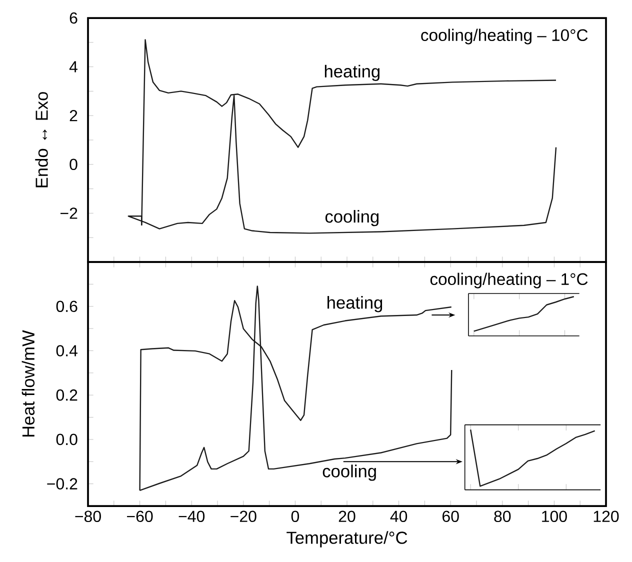  Describe the element at coordinates (606, 516) in the screenshot. I see `x-tick-label: 120` at that location.